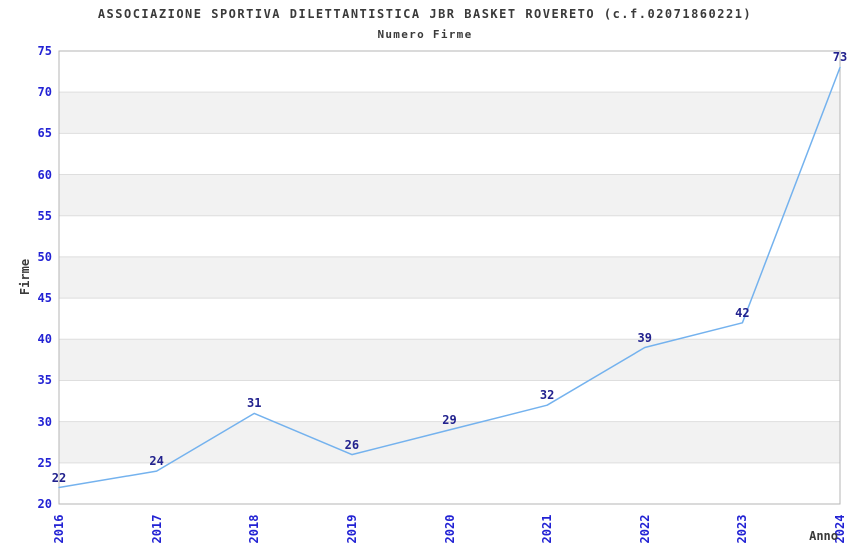  What do you see at coordinates (742, 312) in the screenshot?
I see `data-label: 42` at bounding box center [742, 312].